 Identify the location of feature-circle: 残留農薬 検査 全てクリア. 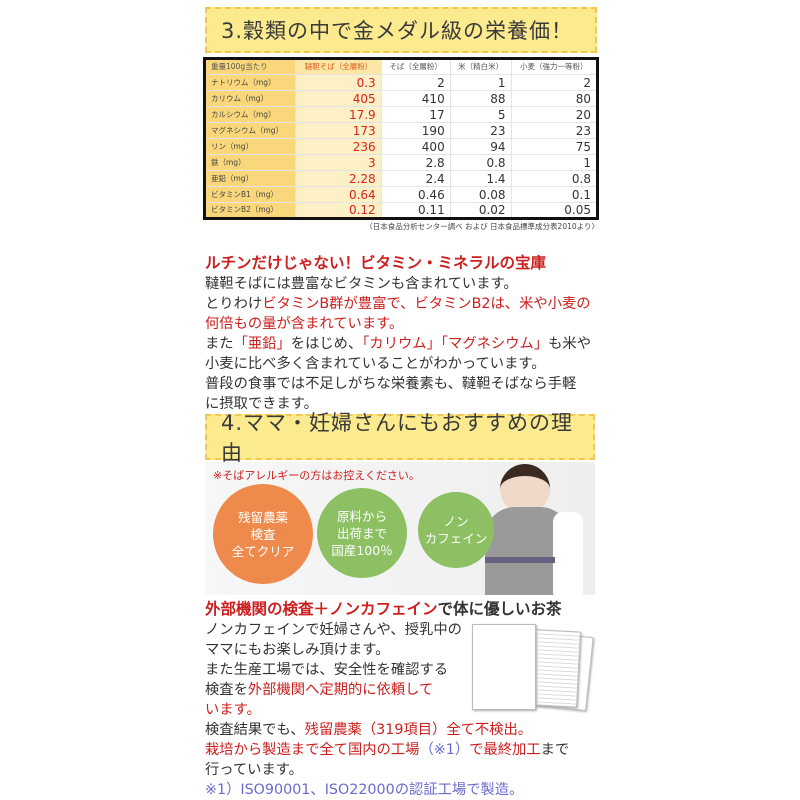
(263, 534).